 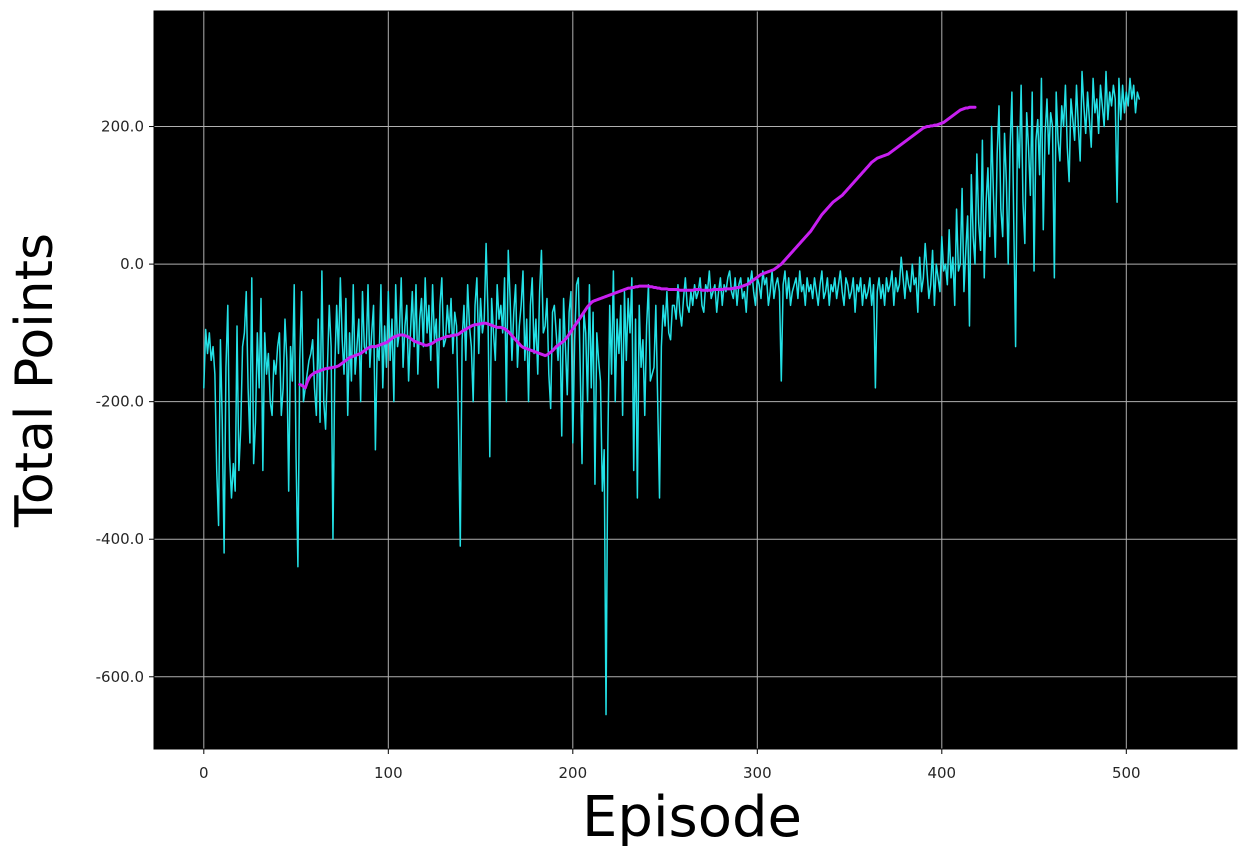 What do you see at coordinates (941, 773) in the screenshot?
I see `x-tick-label: 400` at bounding box center [941, 773].